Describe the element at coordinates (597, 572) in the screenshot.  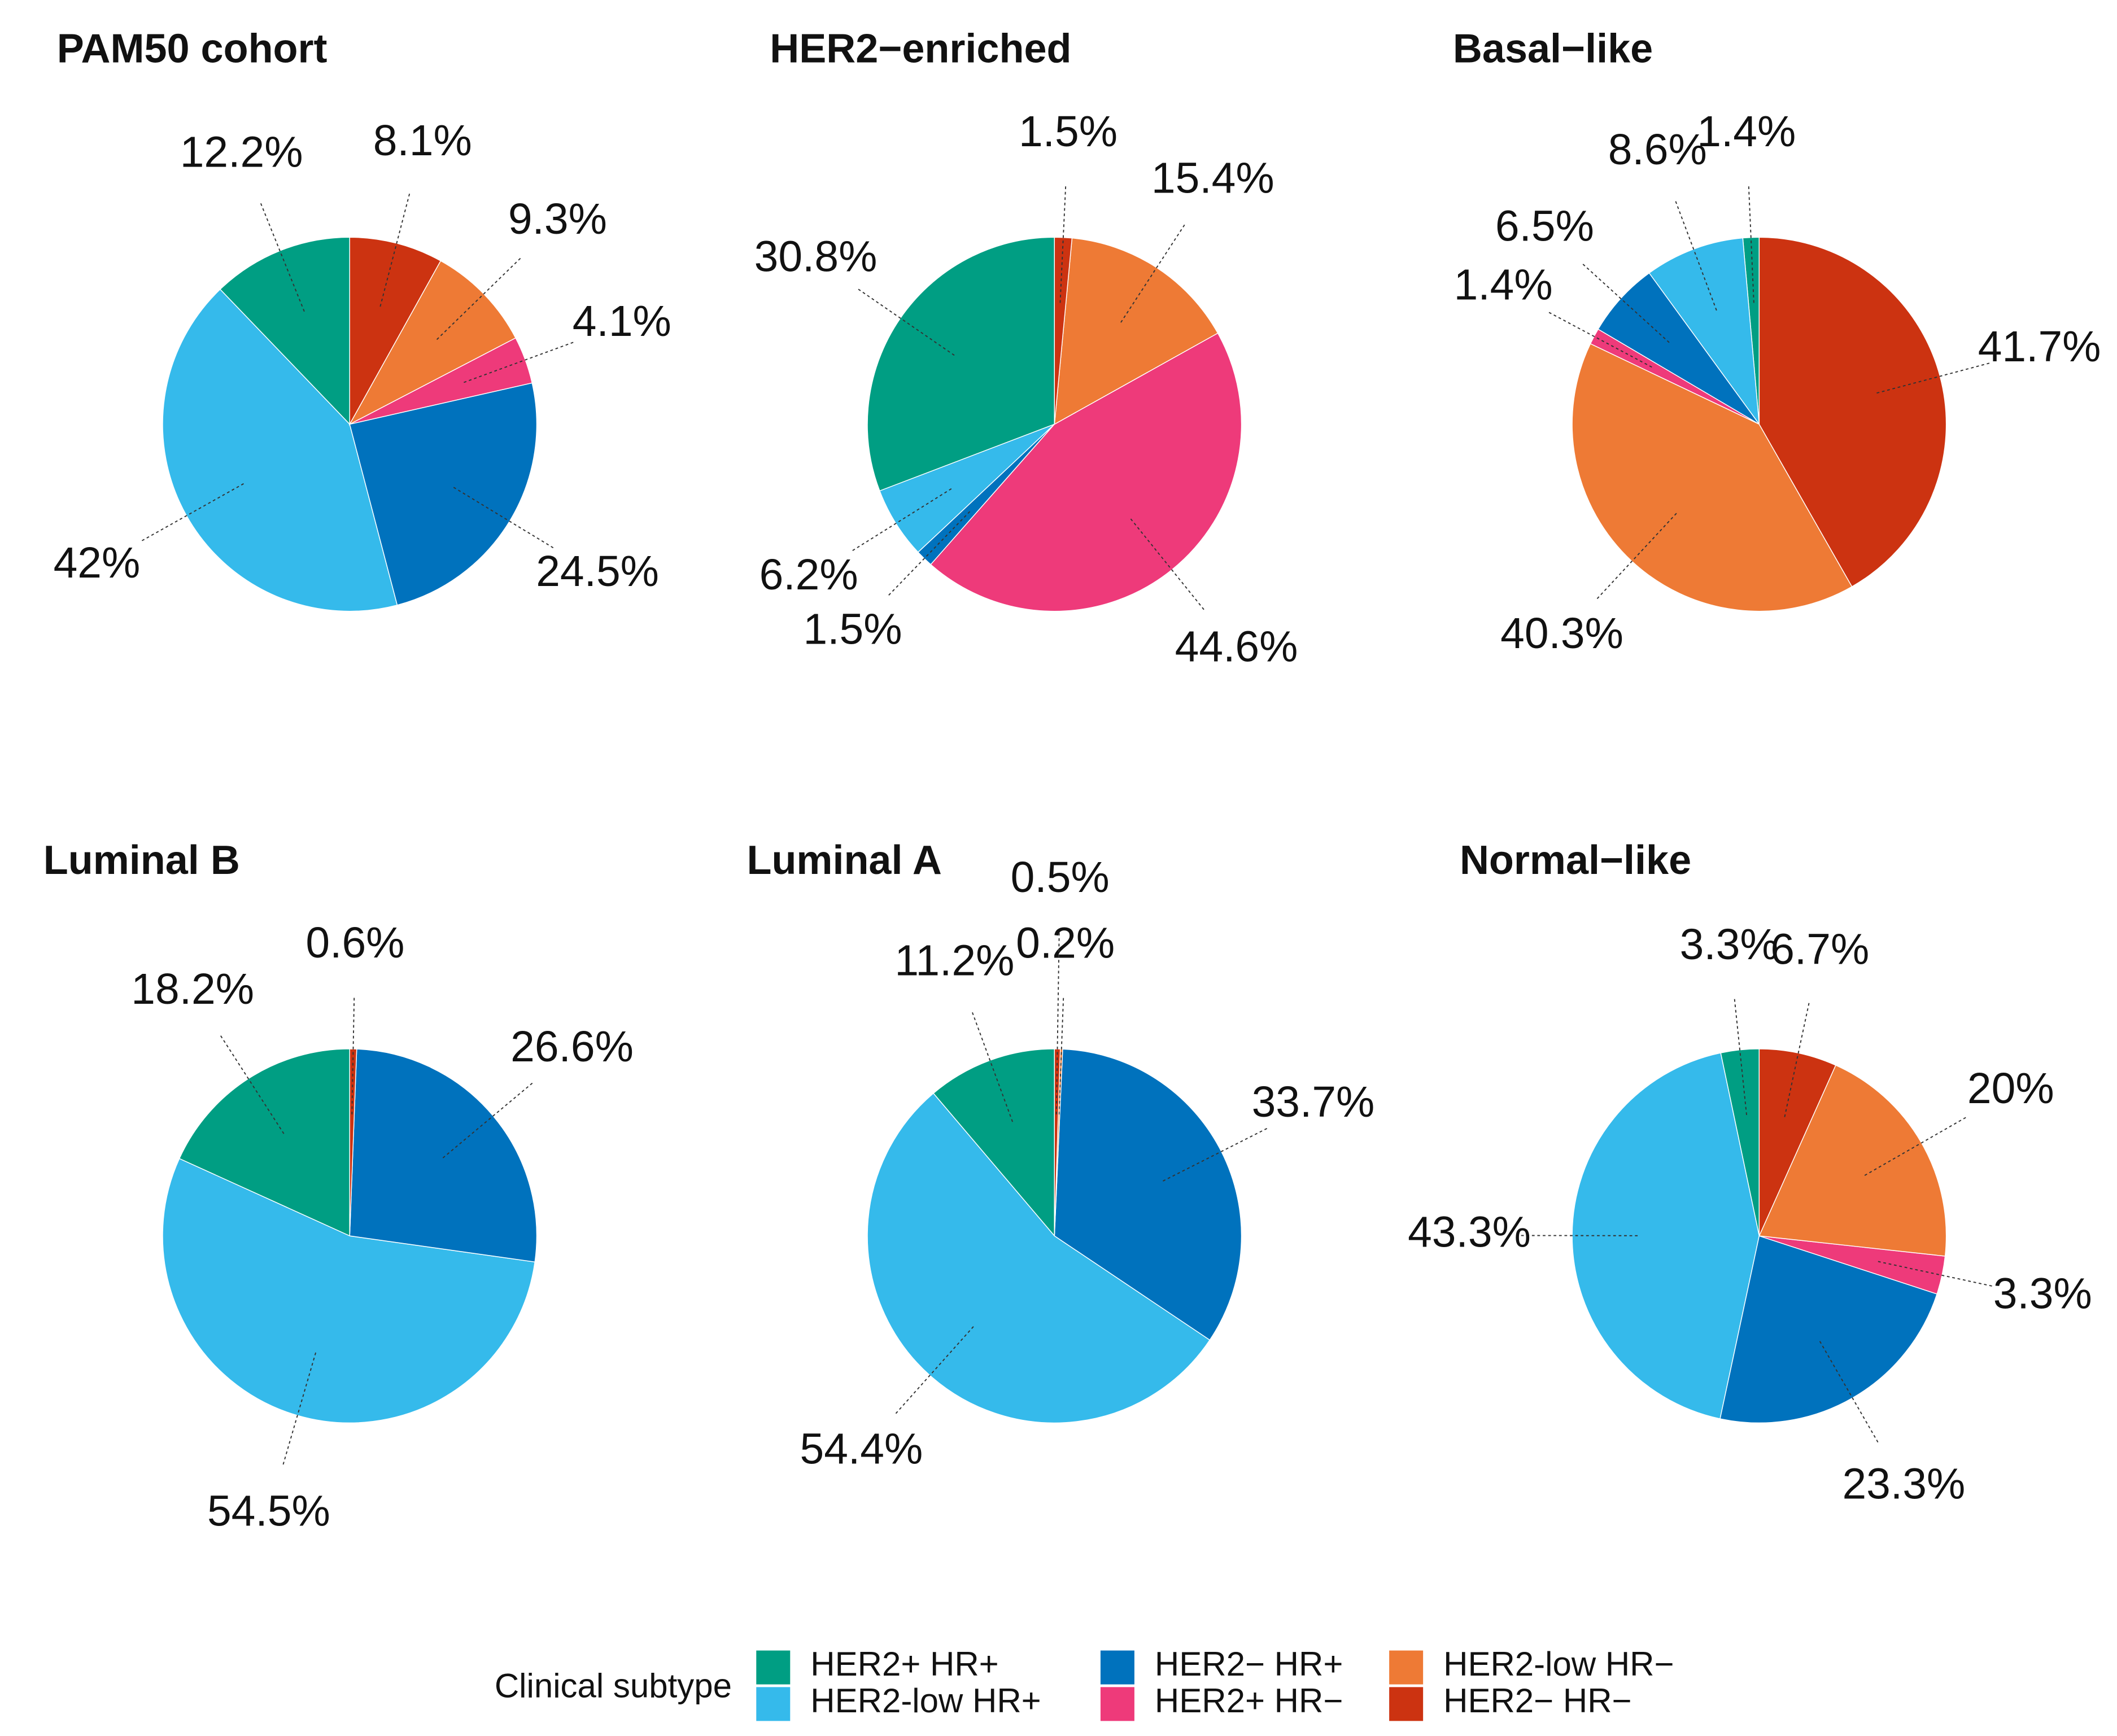
I see `data-label: 24.5%` at that location.